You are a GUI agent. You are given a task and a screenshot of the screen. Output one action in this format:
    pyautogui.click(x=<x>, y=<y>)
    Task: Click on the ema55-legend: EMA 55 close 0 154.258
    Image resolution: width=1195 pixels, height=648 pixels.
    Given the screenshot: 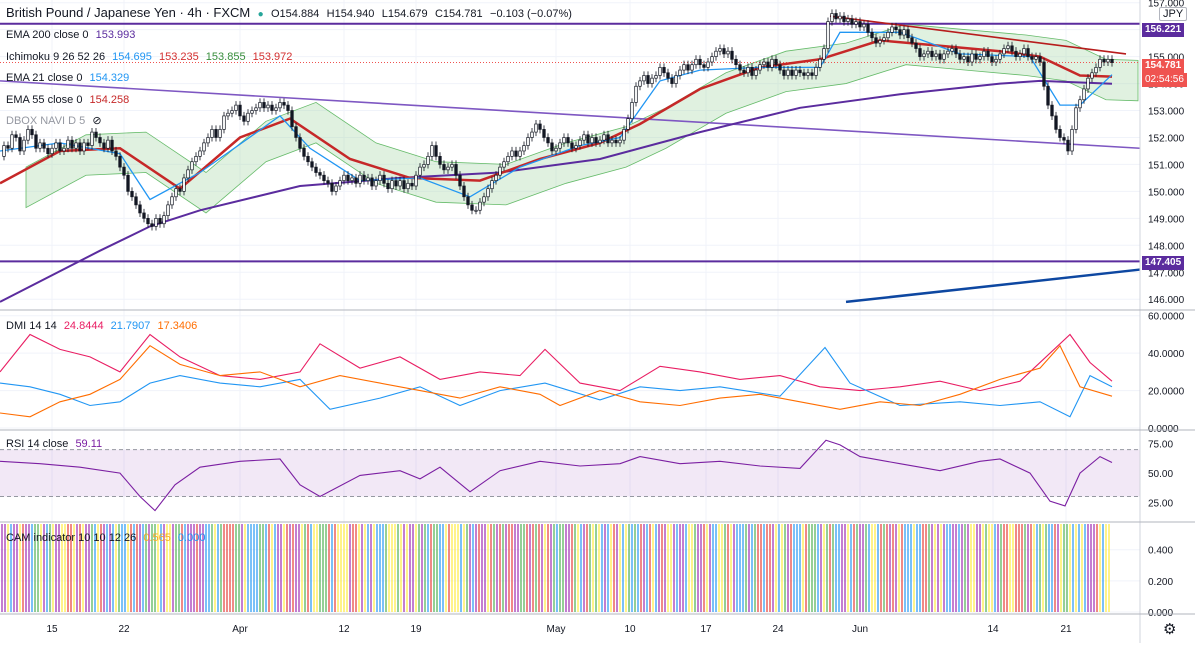 What is the action you would take?
    pyautogui.click(x=69, y=100)
    